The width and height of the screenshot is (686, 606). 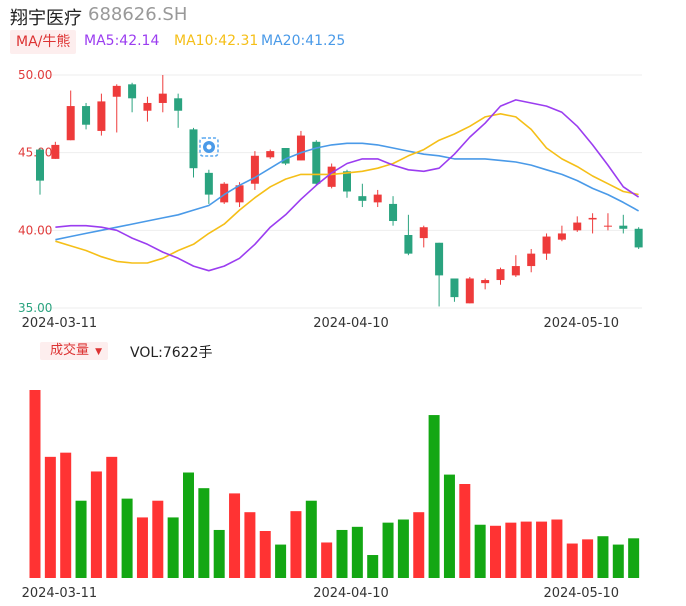 What do you see at coordinates (60, 593) in the screenshot?
I see `volume-date-tick-label: 2024-03-11` at bounding box center [60, 593].